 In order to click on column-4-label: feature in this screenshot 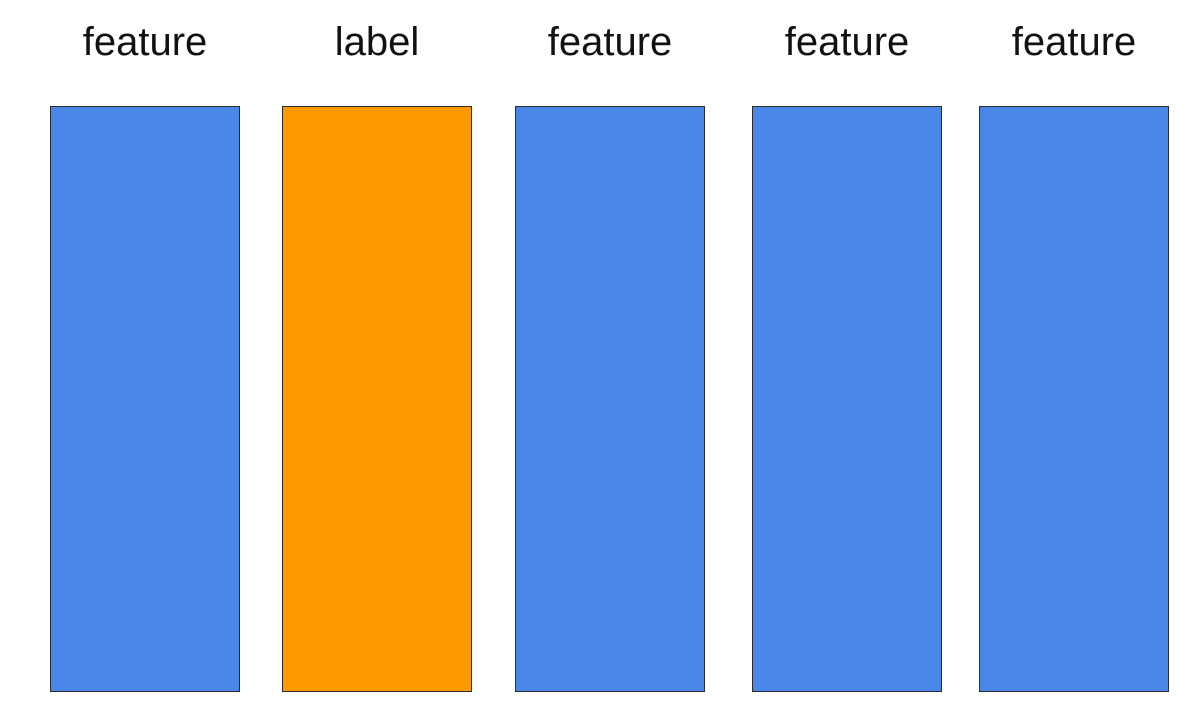, I will do `click(847, 42)`.